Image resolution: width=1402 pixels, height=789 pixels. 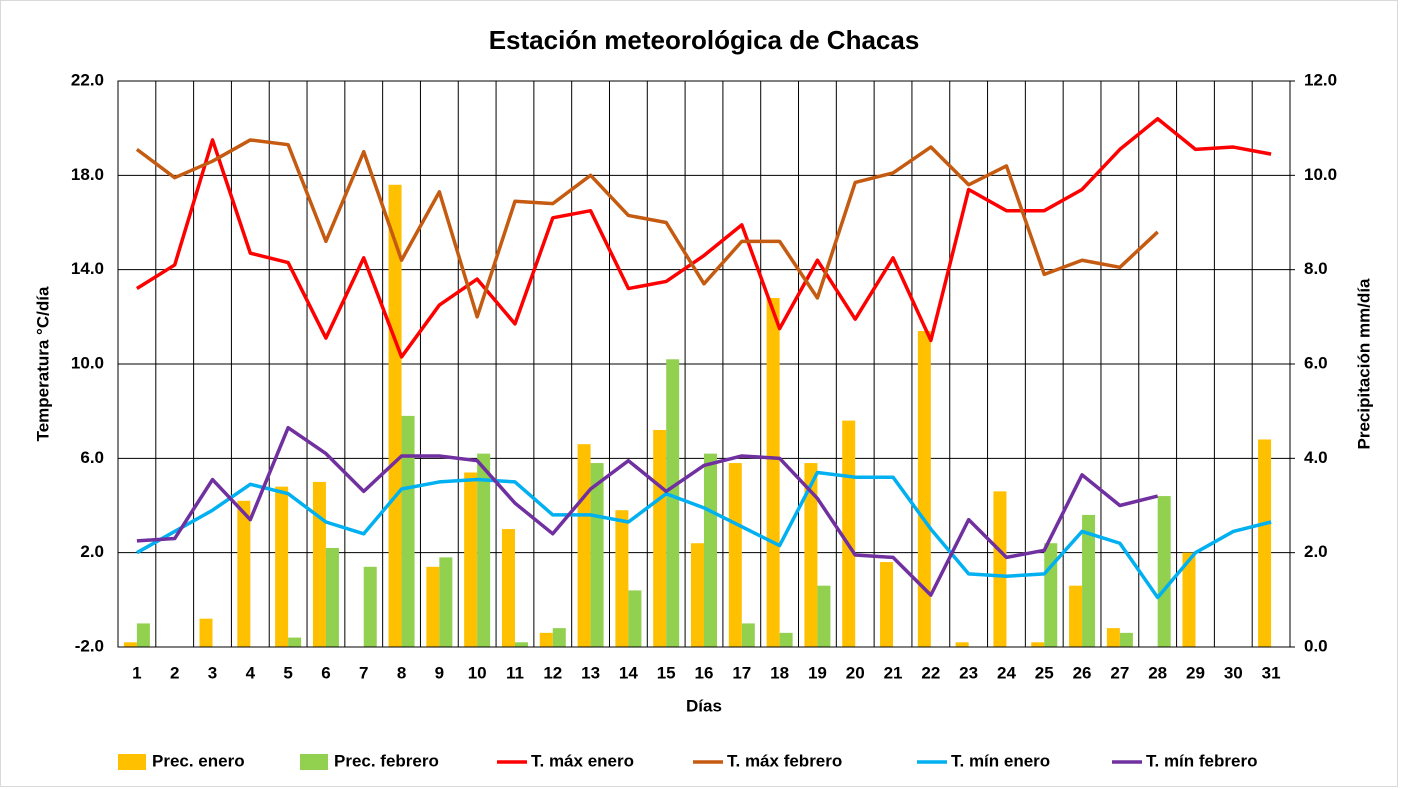 I want to click on legend-label: T. mín febrero, so click(x=1201, y=760).